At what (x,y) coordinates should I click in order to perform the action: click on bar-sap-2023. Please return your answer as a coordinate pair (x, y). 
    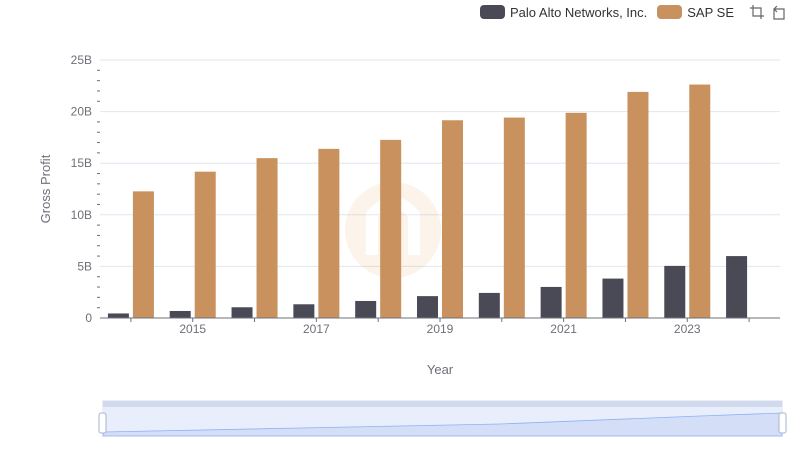
    Looking at the image, I should click on (700, 201).